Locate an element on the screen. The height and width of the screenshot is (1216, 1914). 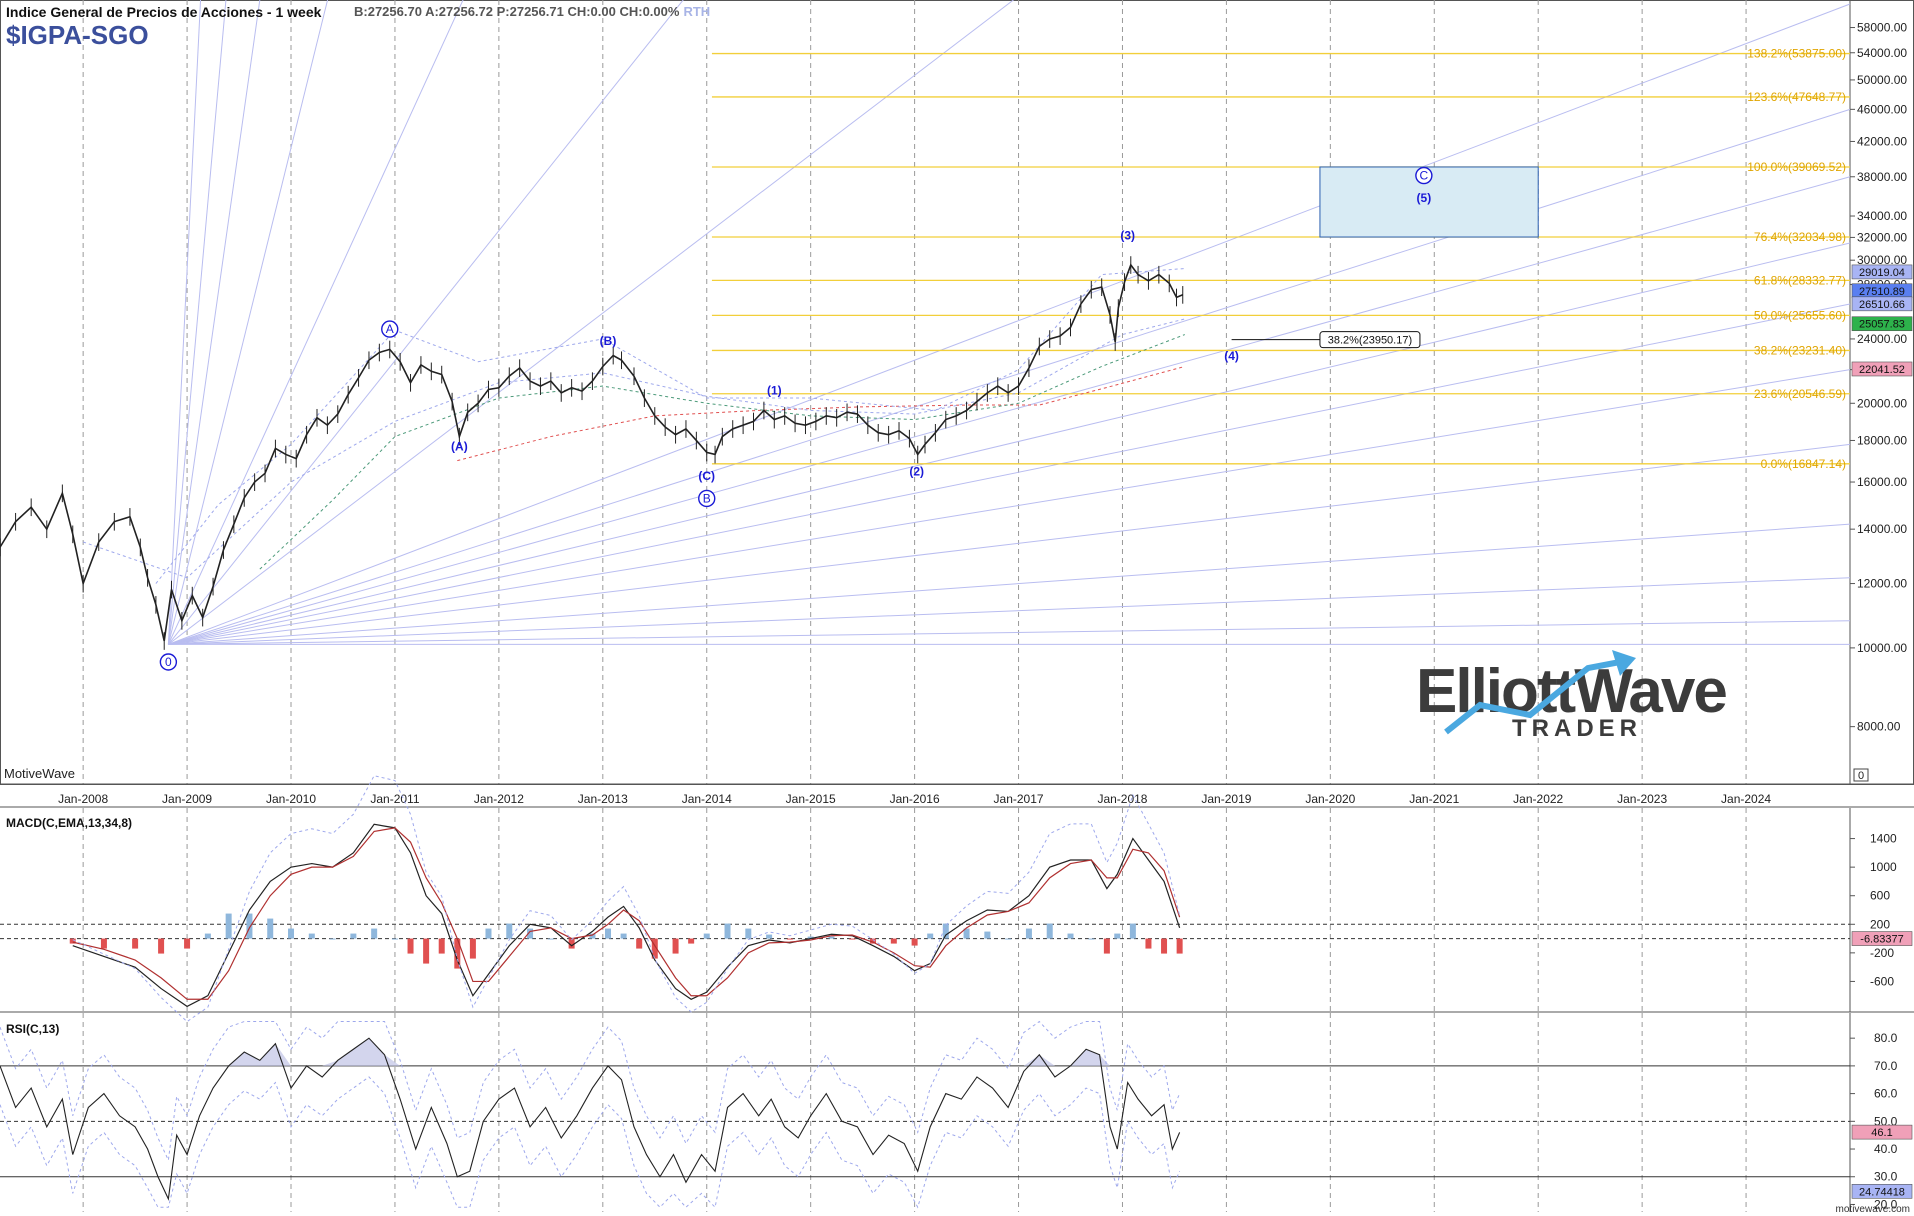
y-tick-label: 16000.00 is located at coordinates (1882, 482).